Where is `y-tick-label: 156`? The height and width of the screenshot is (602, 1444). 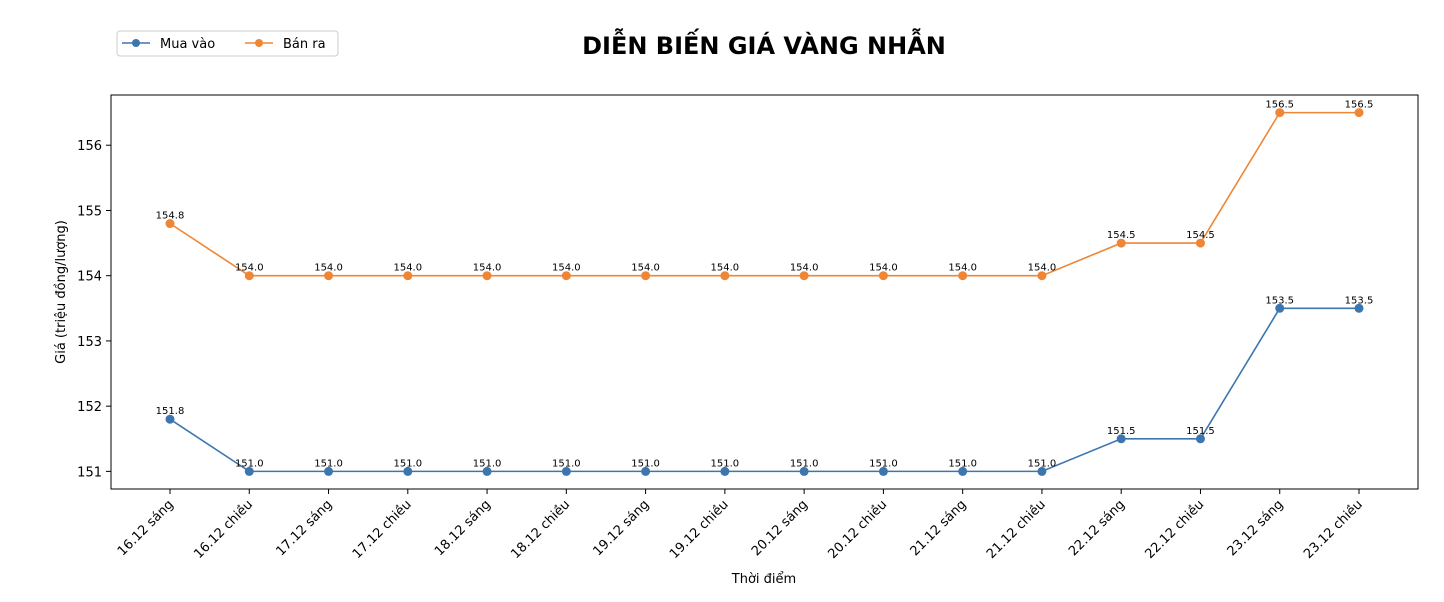 y-tick-label: 156 is located at coordinates (89, 146).